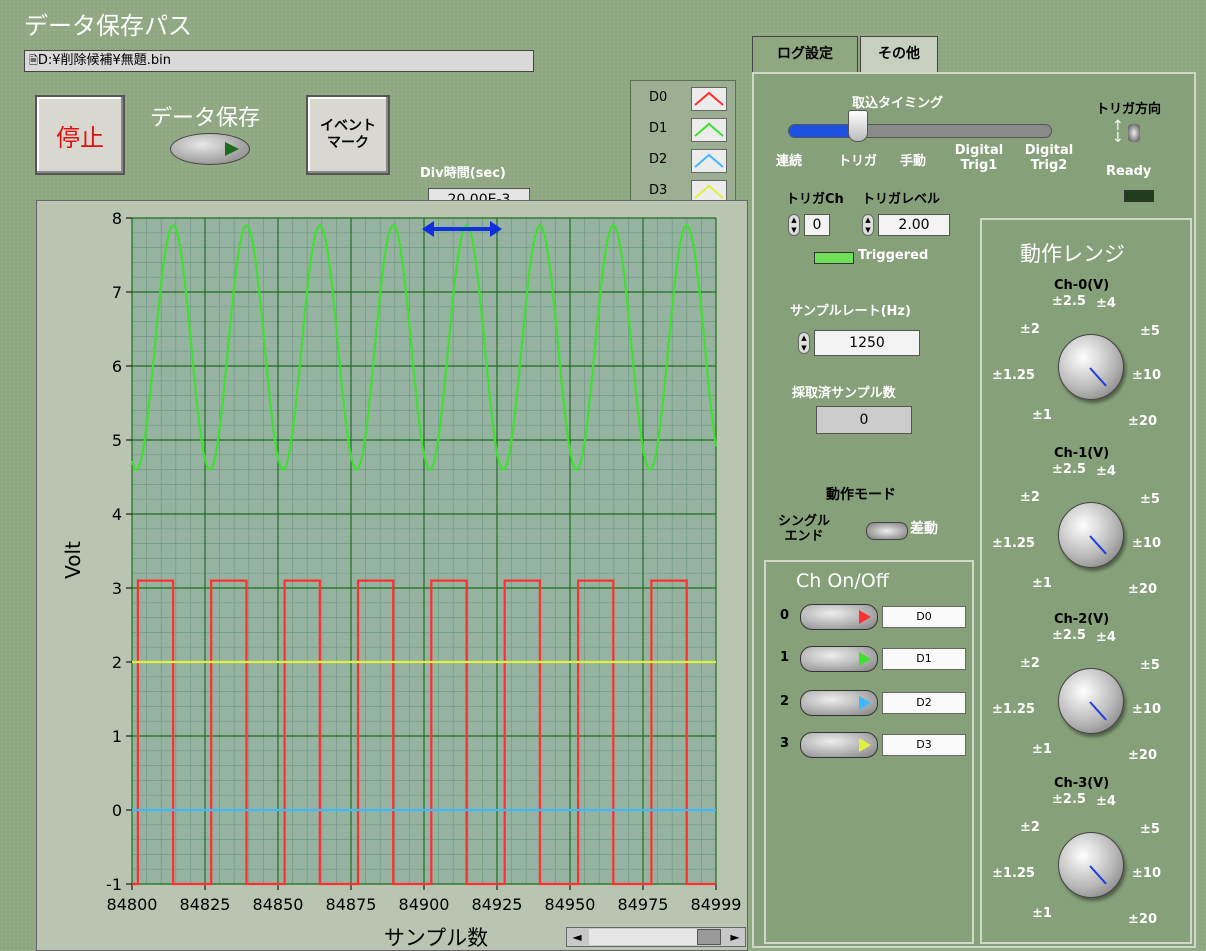 The image size is (1206, 951). I want to click on y-tick-label: 6, so click(117, 366).